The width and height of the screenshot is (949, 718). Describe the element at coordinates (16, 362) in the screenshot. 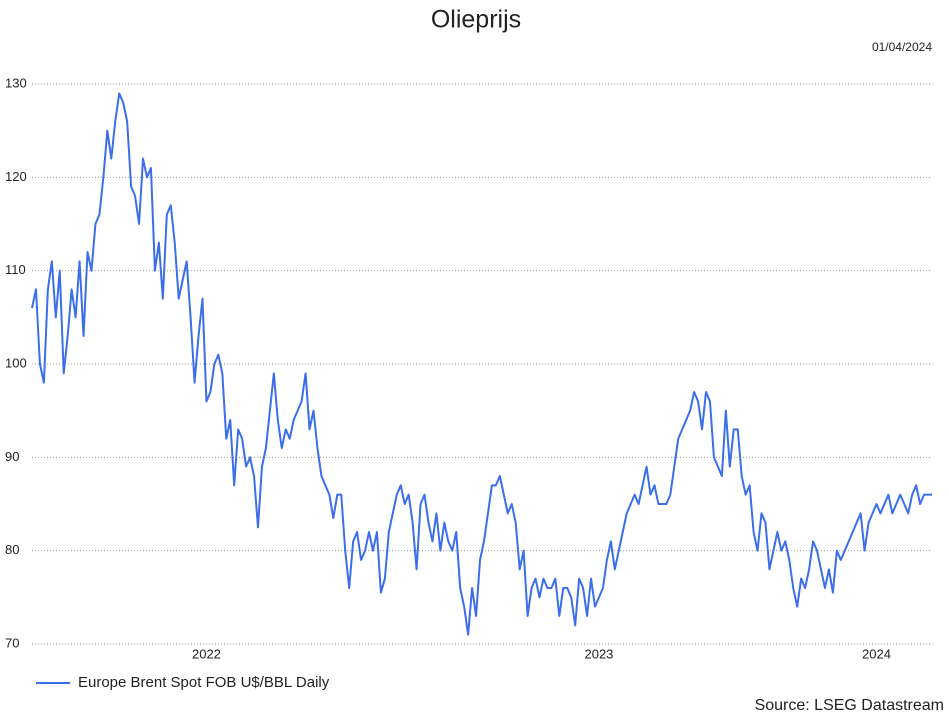

I see `y-tick-label: 100` at that location.